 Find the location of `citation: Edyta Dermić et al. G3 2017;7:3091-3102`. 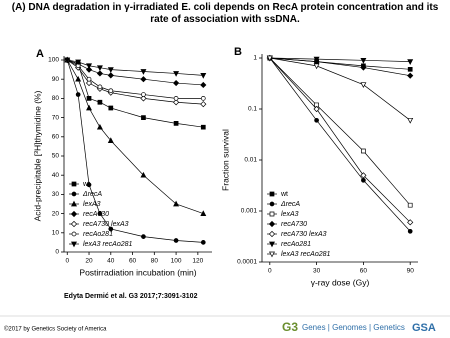

citation: Edyta Dermić et al. G3 2017;7:3091-3102 is located at coordinates (131, 296).